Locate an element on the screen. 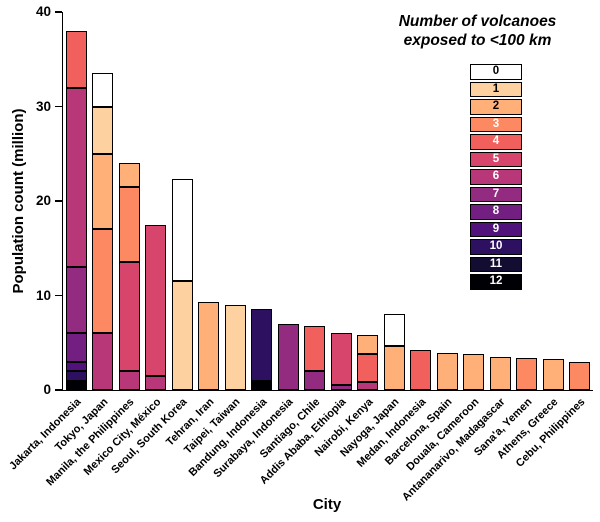  legend-title: Number of volcanoes exposed to <100 km is located at coordinates (477, 31).